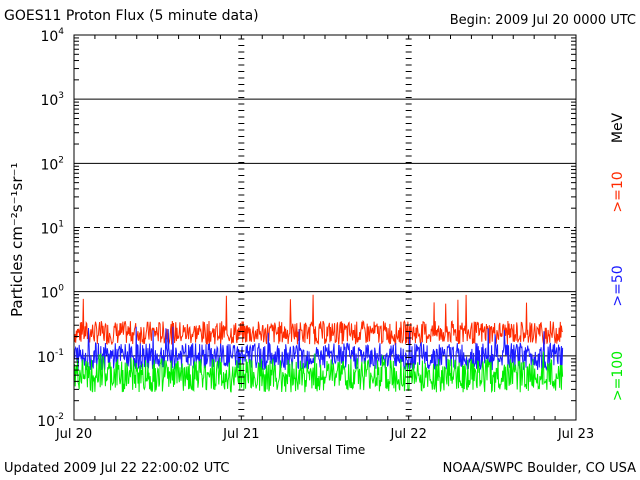 The width and height of the screenshot is (640, 480). What do you see at coordinates (542, 20) in the screenshot?
I see `begin-time: Begin: 2009 Jul 20 0000 UTC` at bounding box center [542, 20].